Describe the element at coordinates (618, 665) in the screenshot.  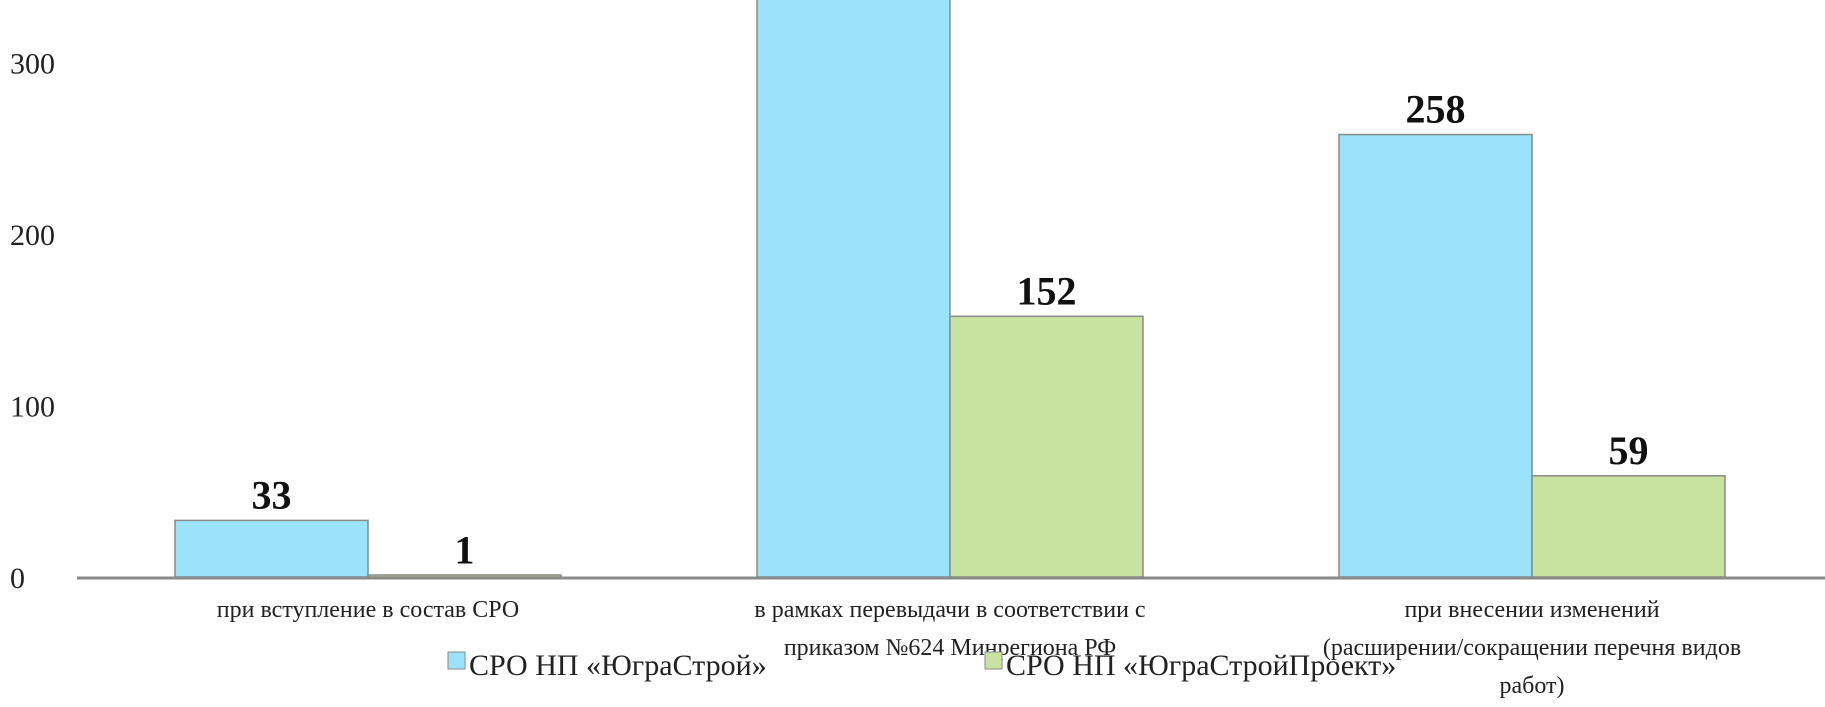
I see `legend-label-ugrastroy: СРО НП «ЮграСтрой»` at that location.